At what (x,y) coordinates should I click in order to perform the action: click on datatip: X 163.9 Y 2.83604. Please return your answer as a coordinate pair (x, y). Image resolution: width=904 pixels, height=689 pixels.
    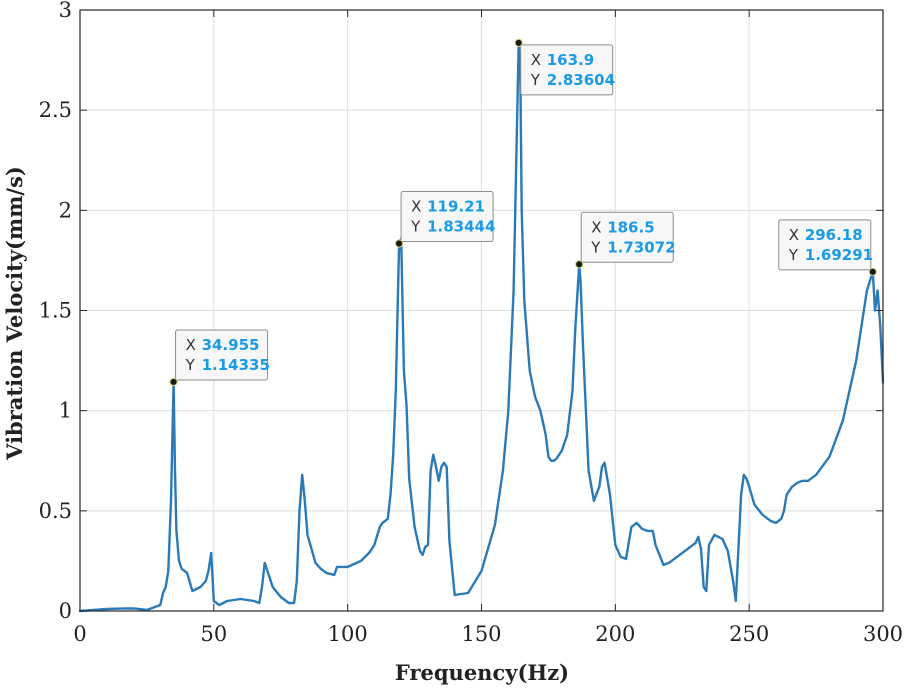
    Looking at the image, I should click on (564, 67).